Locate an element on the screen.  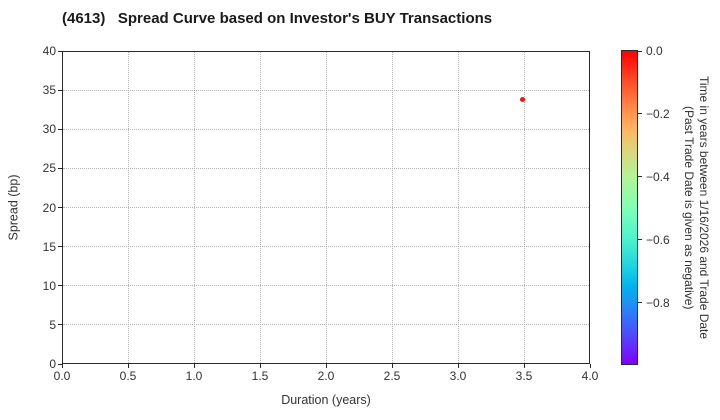
x-tick-label: 2.0 is located at coordinates (326, 376).